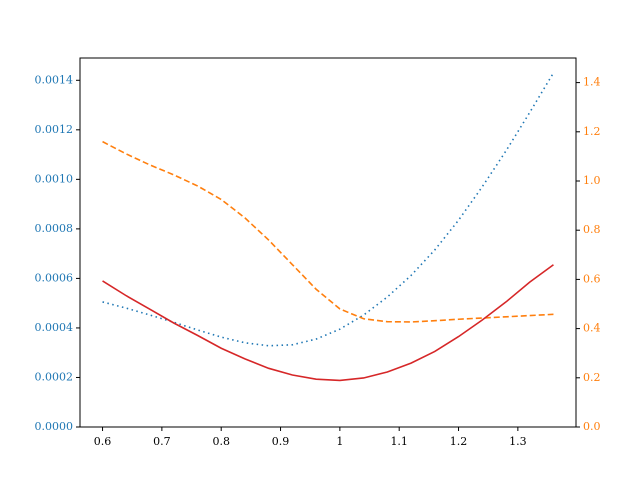  Describe the element at coordinates (54, 426) in the screenshot. I see `y-tick-label: 0.0000` at that location.